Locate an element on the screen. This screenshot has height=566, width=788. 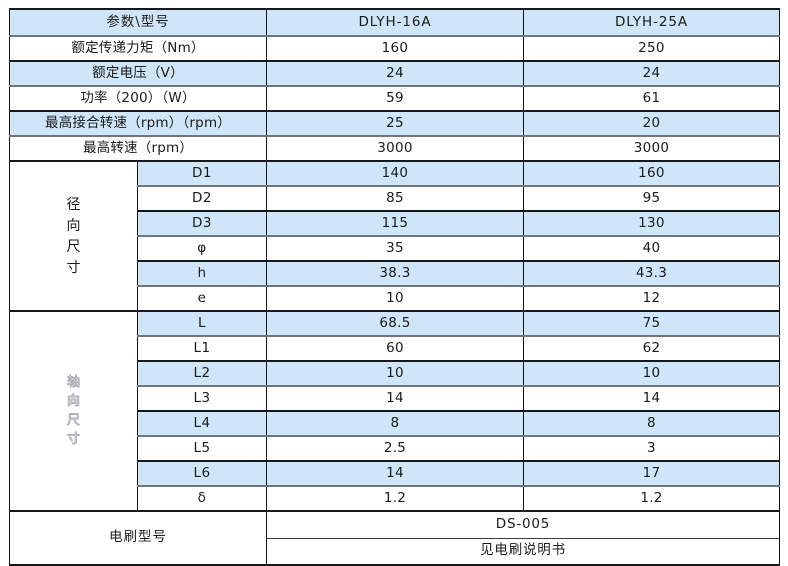
symbol-l5: L5 is located at coordinates (202, 448).